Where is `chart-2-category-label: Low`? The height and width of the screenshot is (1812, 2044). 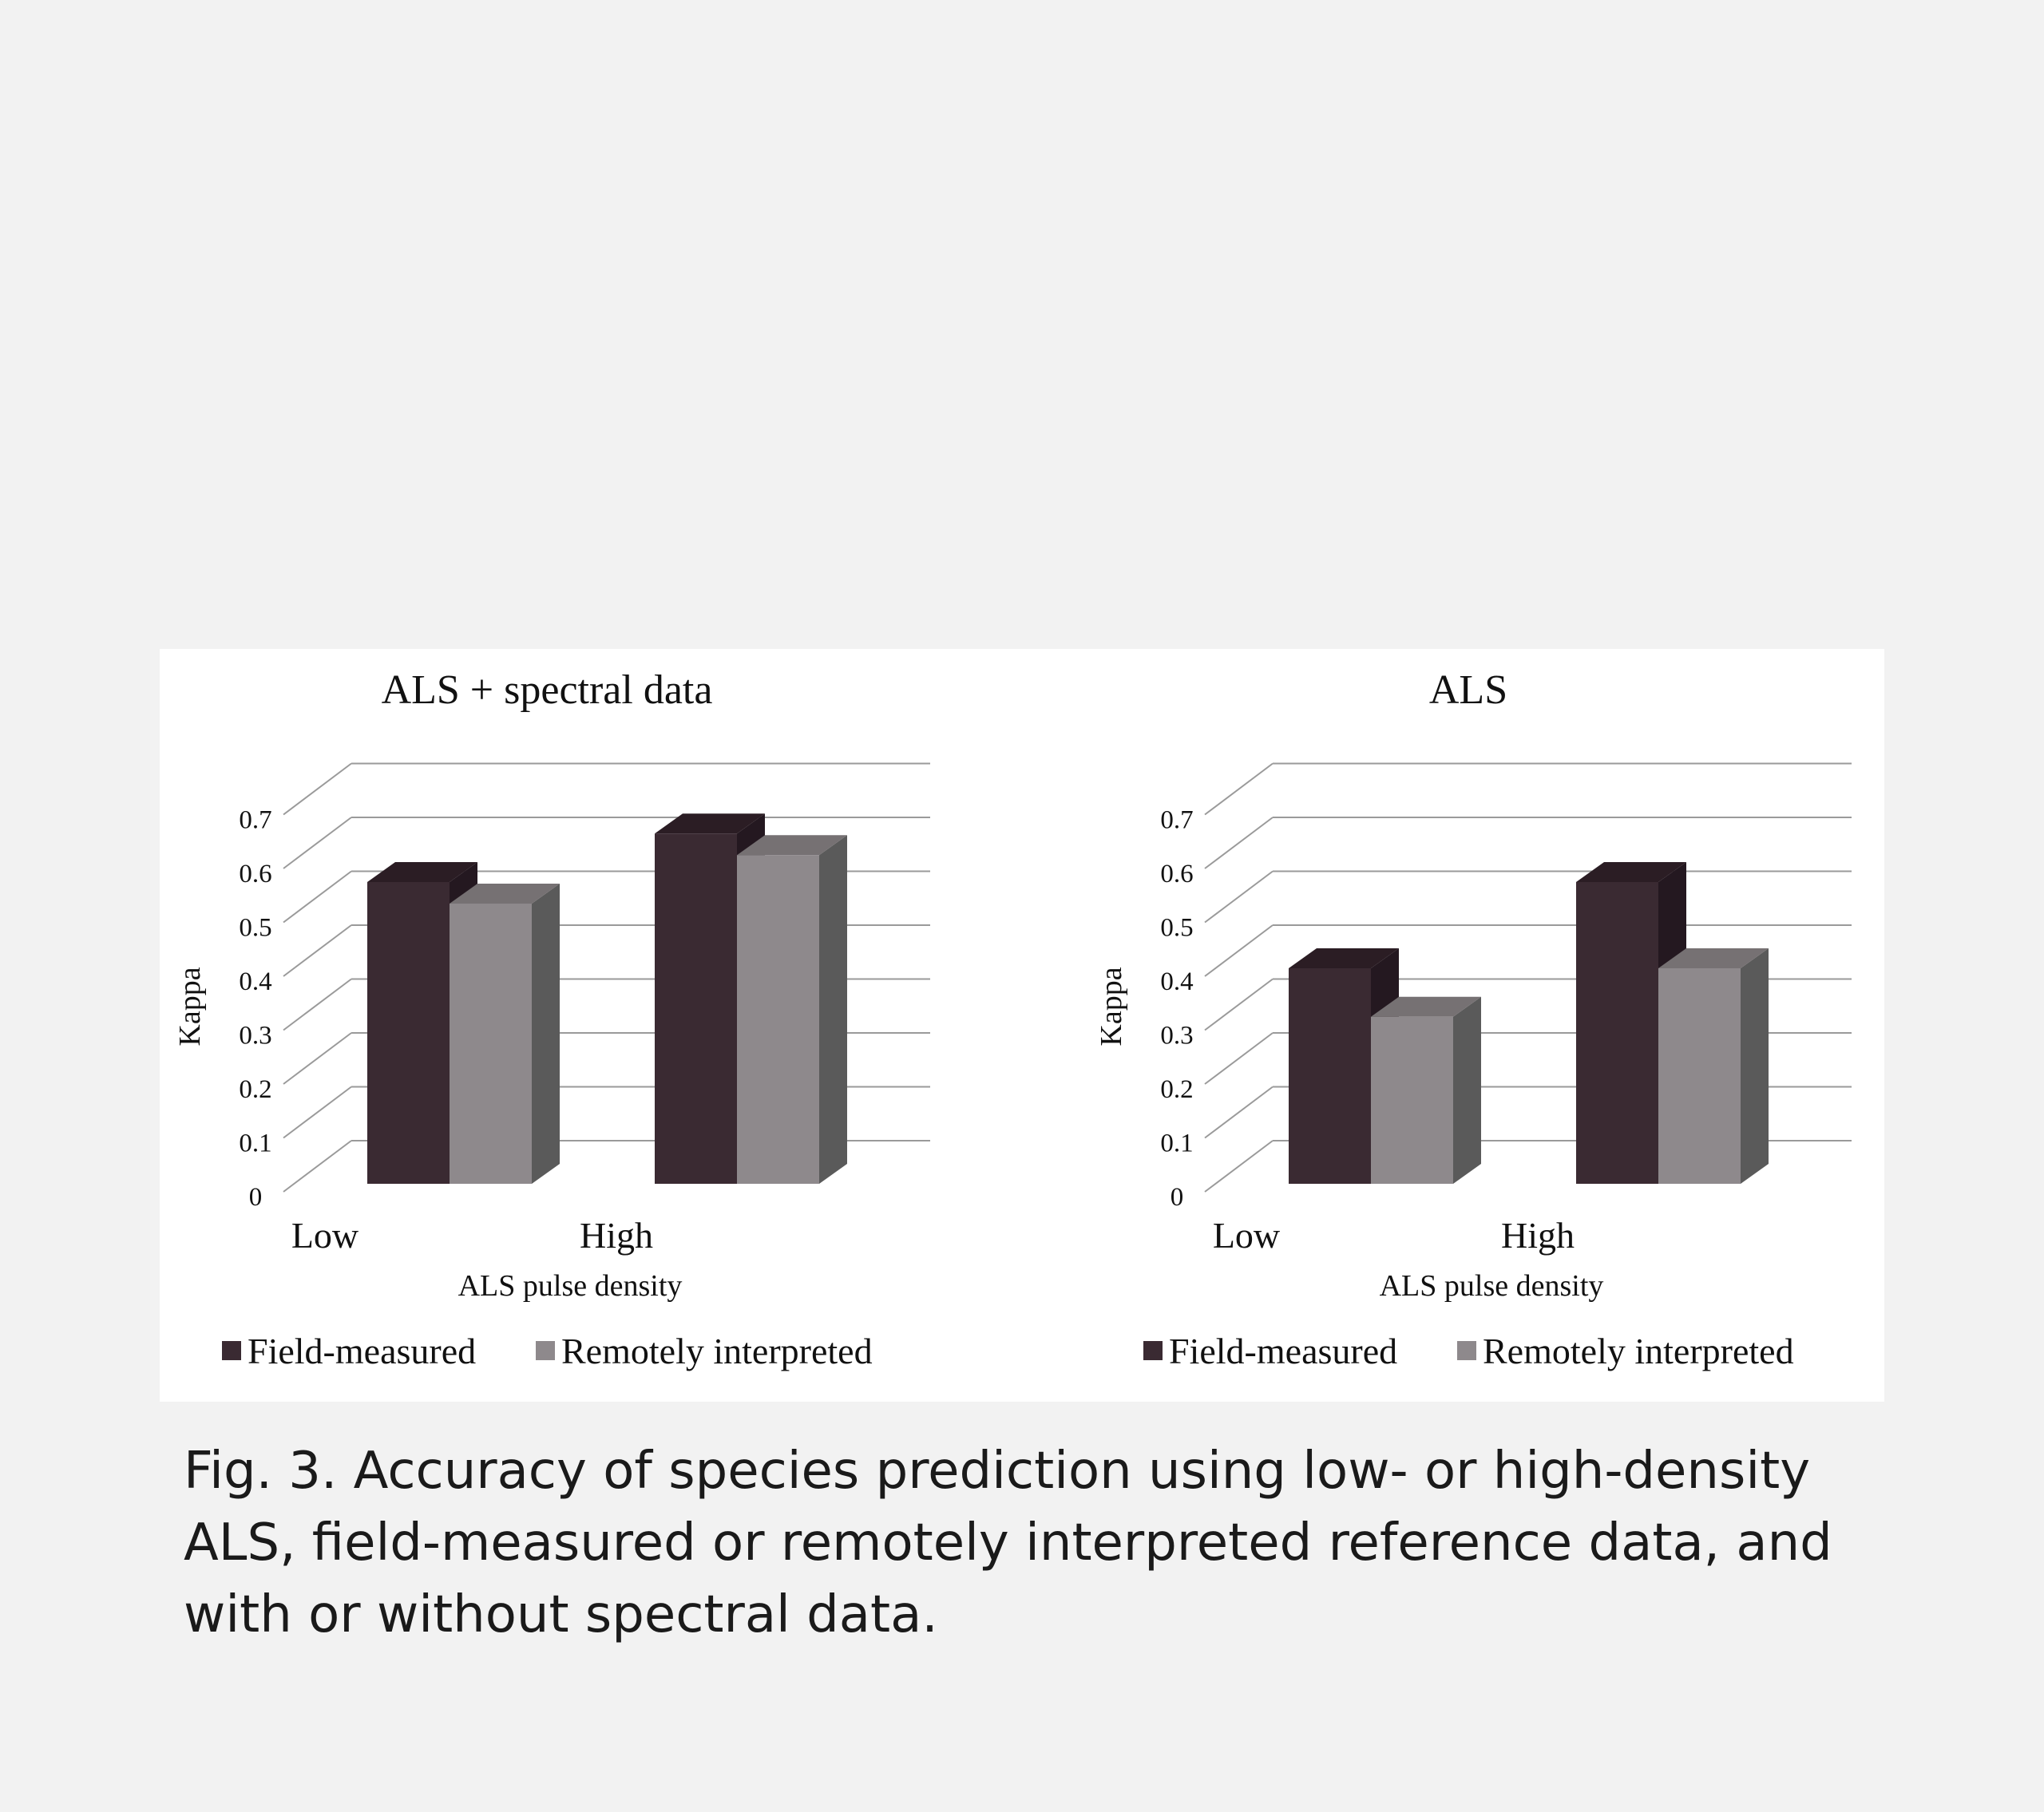
chart-2-category-label: Low is located at coordinates (1247, 1235).